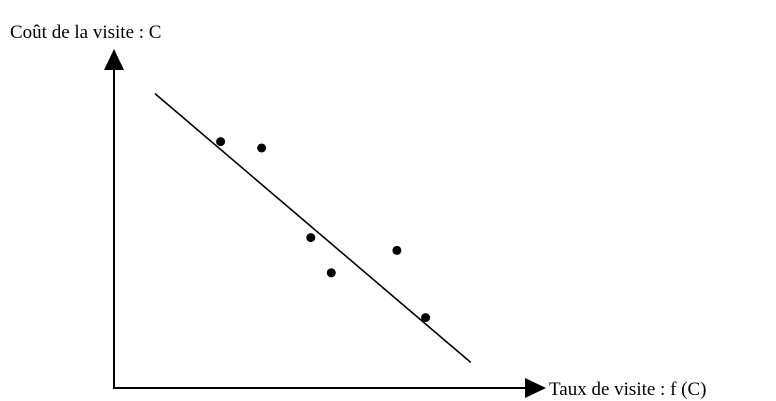  What do you see at coordinates (85, 32) in the screenshot?
I see `y-axis-title: Coût de la visite : C` at bounding box center [85, 32].